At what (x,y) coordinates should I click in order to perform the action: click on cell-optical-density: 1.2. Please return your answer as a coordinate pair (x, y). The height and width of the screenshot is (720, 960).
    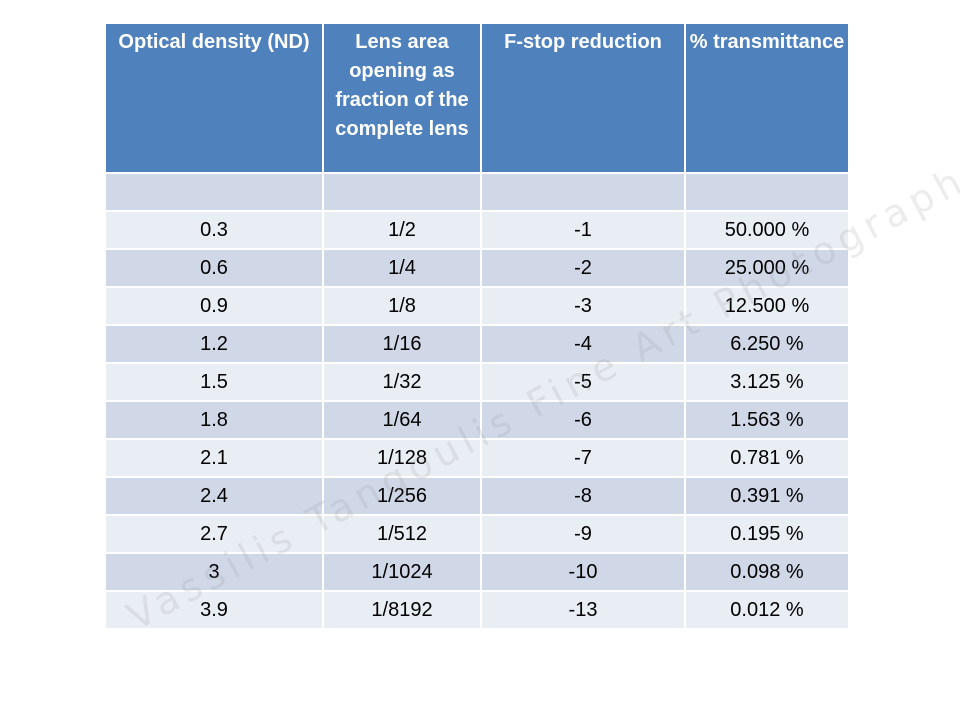
    Looking at the image, I should click on (214, 344).